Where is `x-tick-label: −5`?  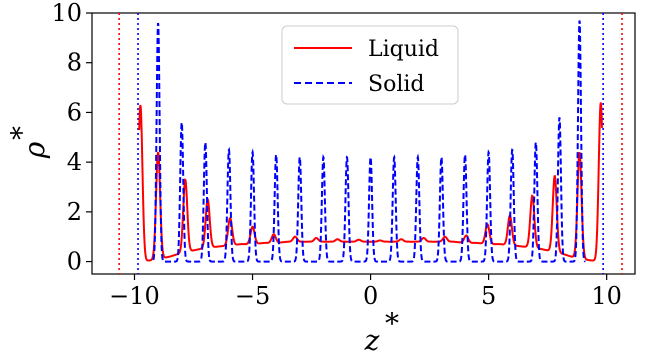
x-tick-label: −5 is located at coordinates (252, 296).